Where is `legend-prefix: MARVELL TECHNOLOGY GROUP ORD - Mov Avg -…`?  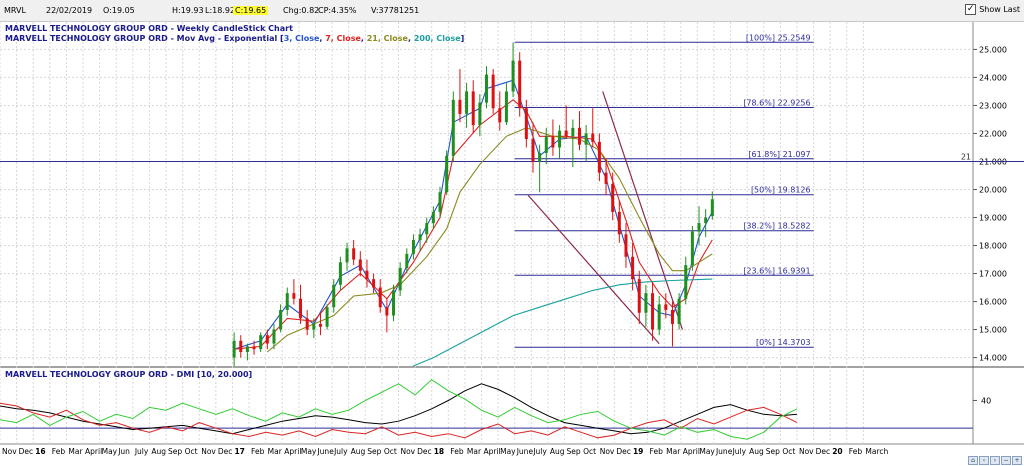
legend-prefix: MARVELL TECHNOLOGY GROUP ORD - Mov Avg -… is located at coordinates (144, 38).